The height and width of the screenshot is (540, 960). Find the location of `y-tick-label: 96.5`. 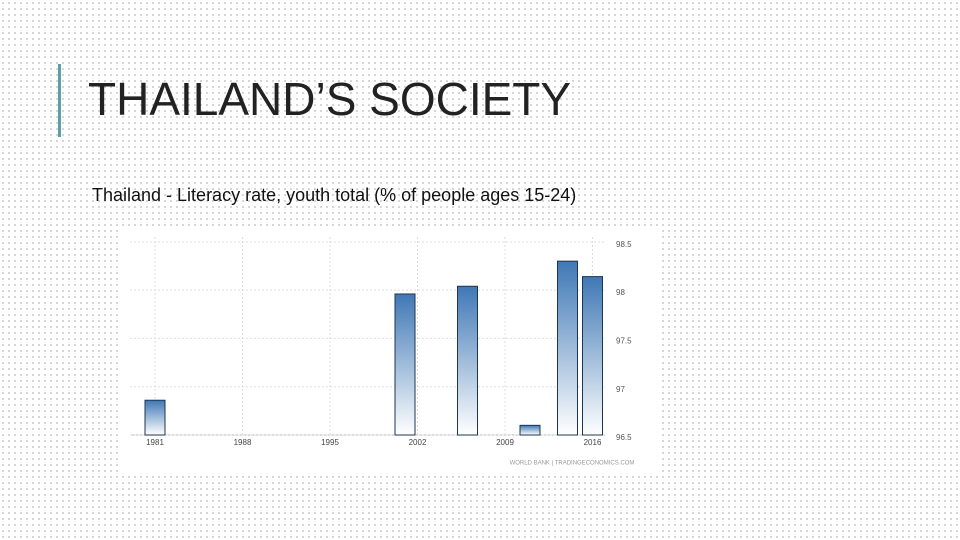

y-tick-label: 96.5 is located at coordinates (624, 437).